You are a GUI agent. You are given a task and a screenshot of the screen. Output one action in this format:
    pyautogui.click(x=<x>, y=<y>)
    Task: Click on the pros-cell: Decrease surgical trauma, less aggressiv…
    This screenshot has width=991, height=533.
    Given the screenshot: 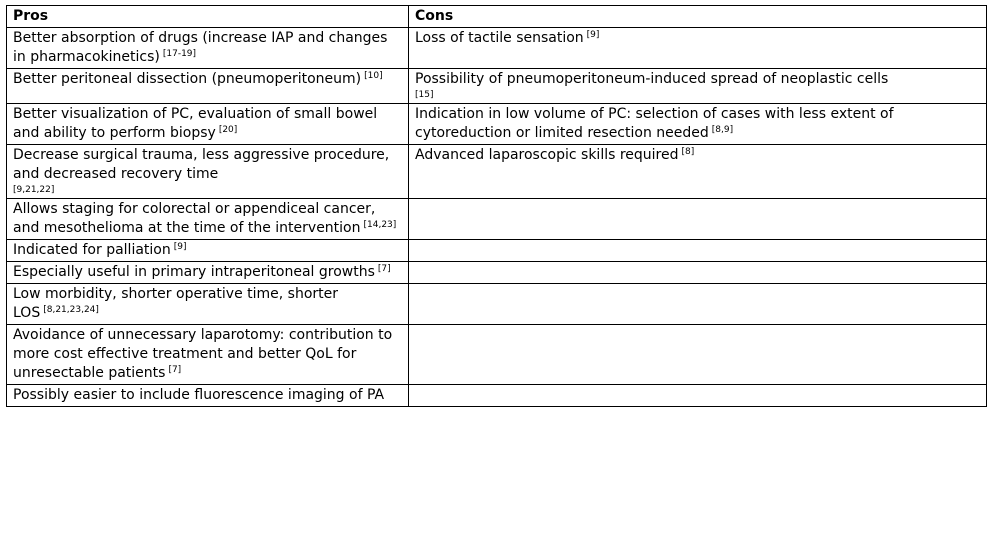 What is the action you would take?
    pyautogui.click(x=207, y=171)
    